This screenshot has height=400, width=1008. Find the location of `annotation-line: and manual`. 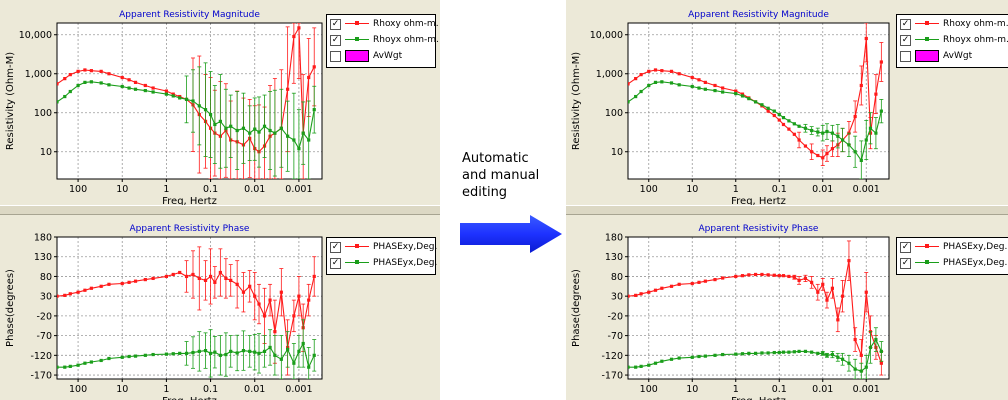

annotation-line: and manual is located at coordinates (501, 175).